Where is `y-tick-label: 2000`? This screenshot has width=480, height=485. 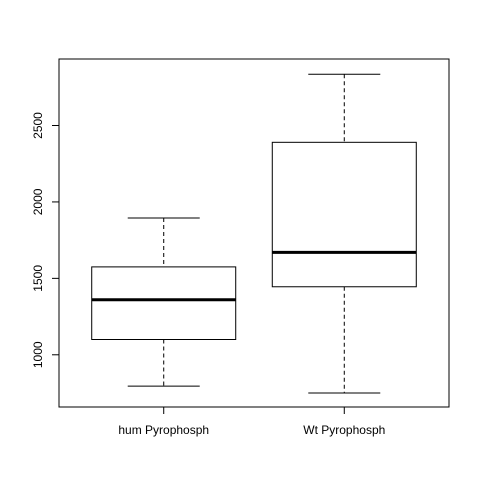 y-tick-label: 2000 is located at coordinates (38, 201).